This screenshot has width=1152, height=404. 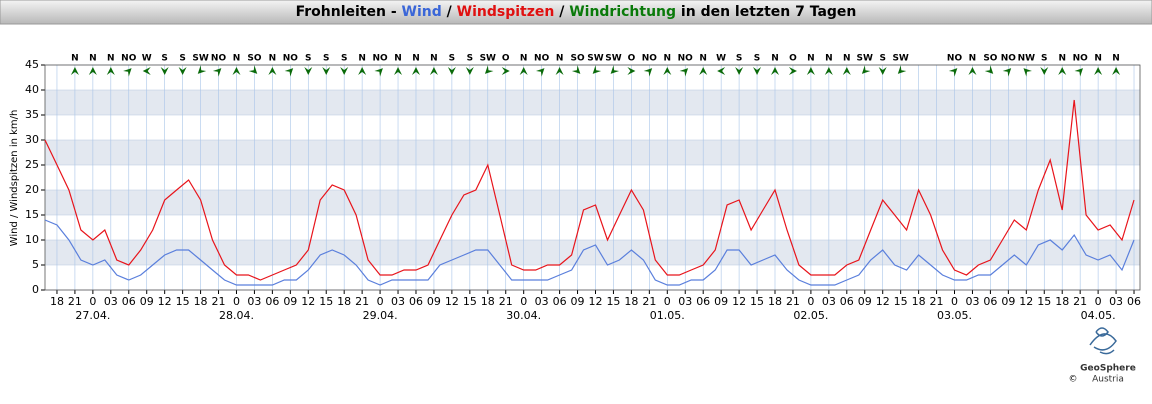 What do you see at coordinates (449, 12) in the screenshot?
I see `title-part: /` at bounding box center [449, 12].